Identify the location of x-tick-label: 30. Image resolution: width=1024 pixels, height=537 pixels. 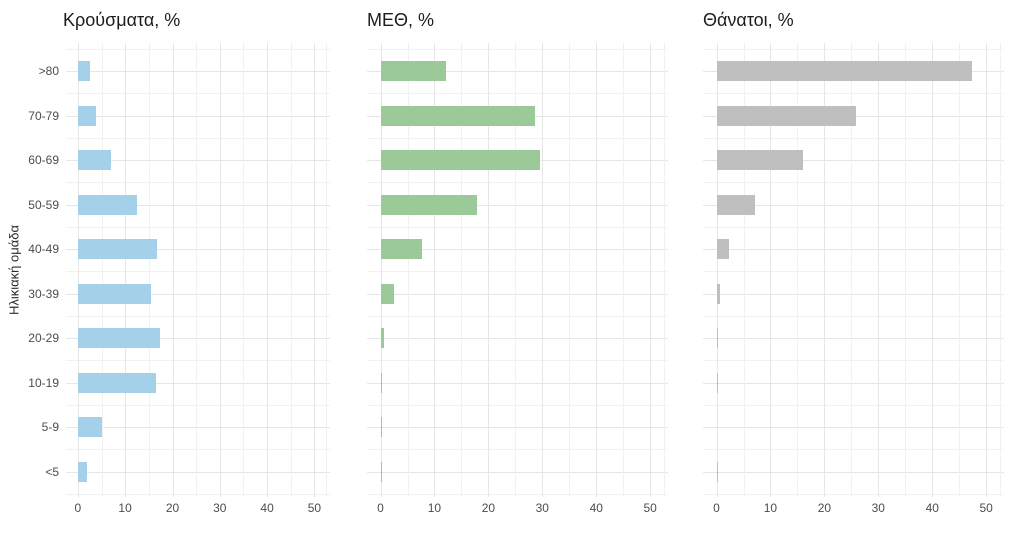
(542, 508).